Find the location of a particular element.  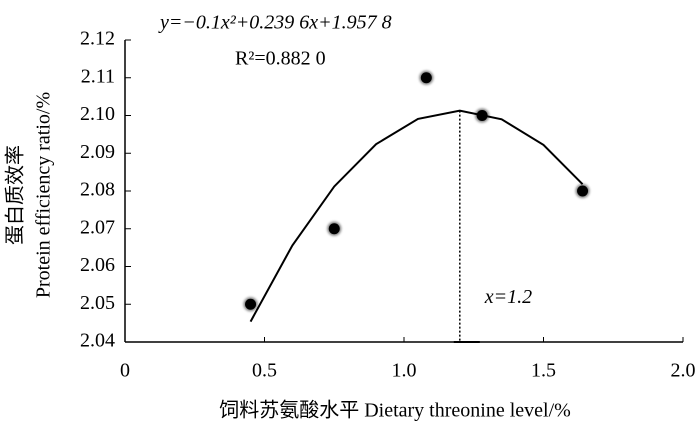

r-squared: R²=0.882 0 is located at coordinates (280, 59).